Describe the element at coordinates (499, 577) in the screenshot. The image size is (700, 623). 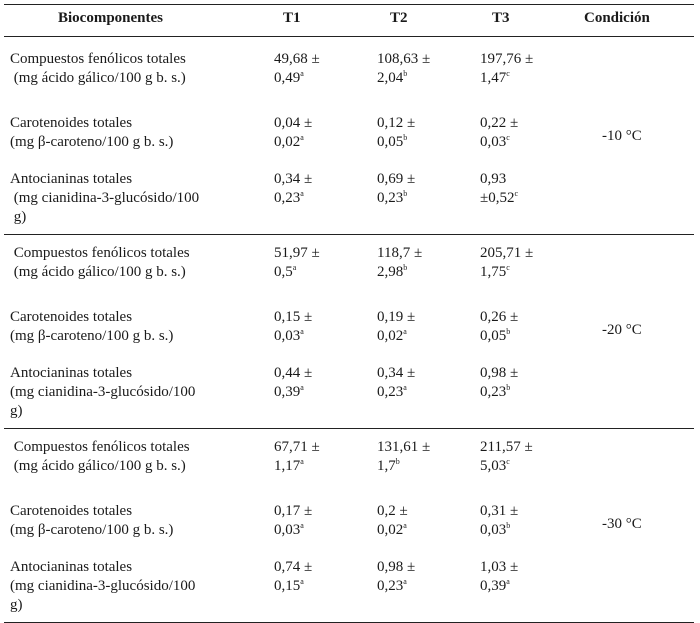
I see `value-cell-t3: 1,03 ± 0,39a` at that location.